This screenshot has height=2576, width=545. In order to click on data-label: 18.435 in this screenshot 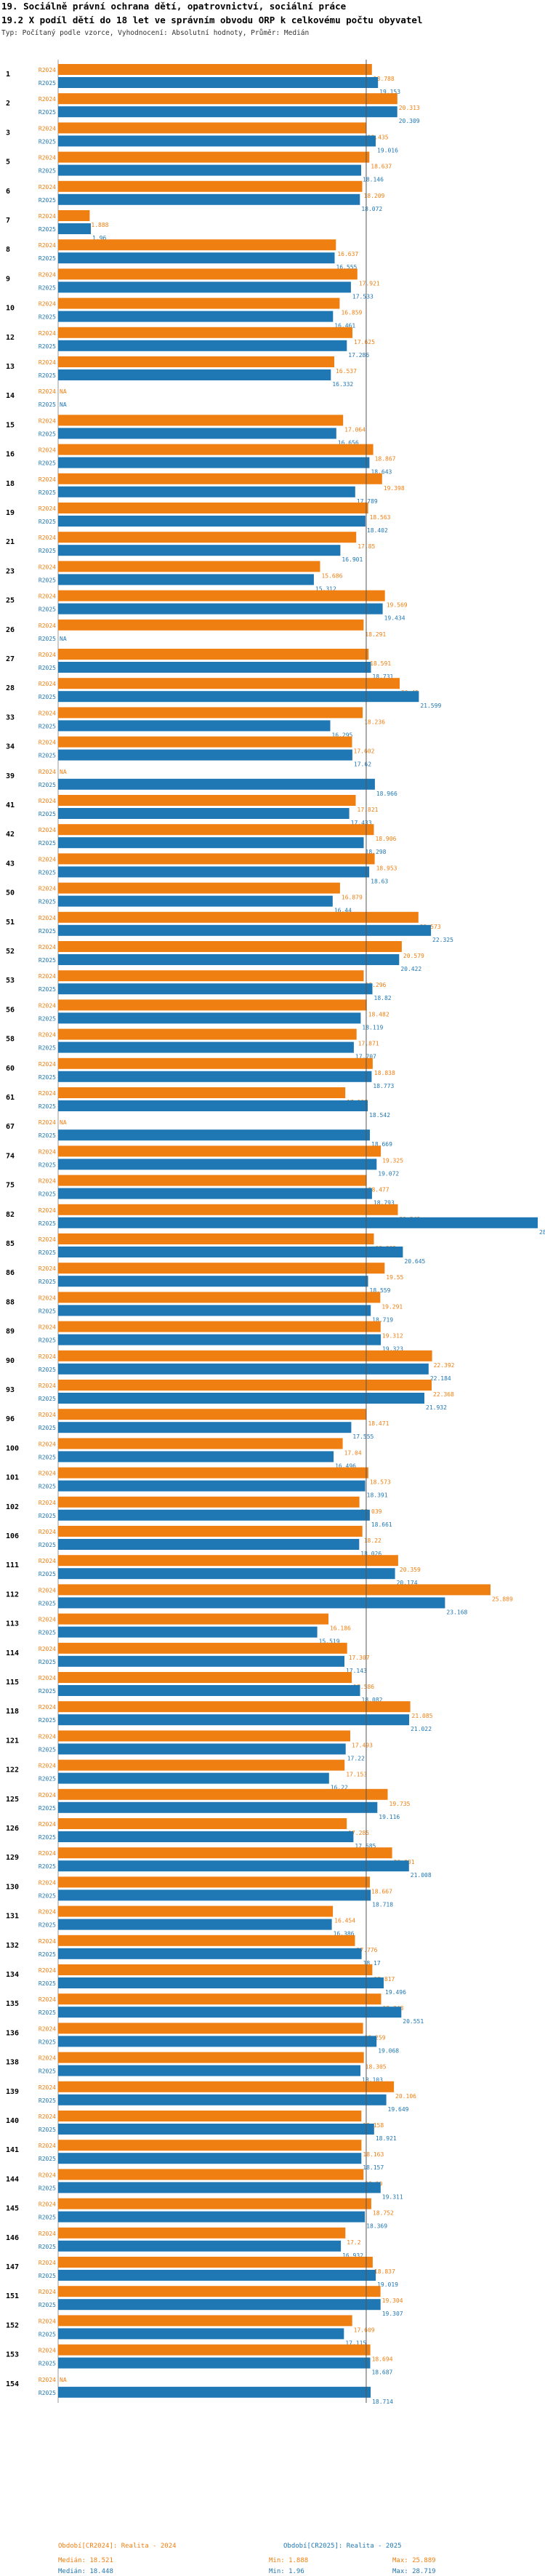, I will do `click(378, 137)`.